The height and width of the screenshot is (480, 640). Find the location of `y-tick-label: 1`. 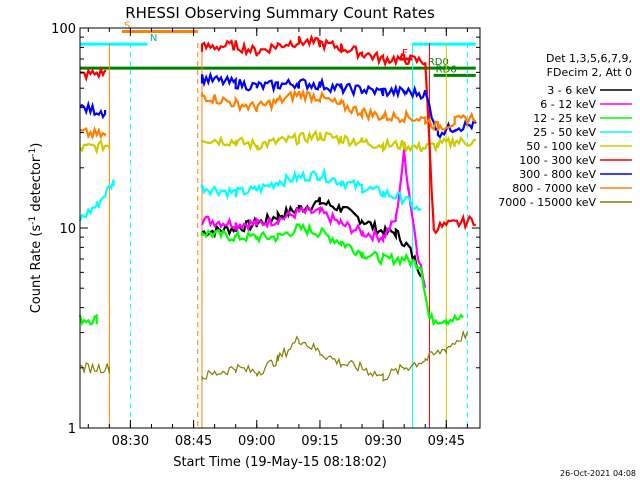

y-tick-label: 1 is located at coordinates (72, 429).